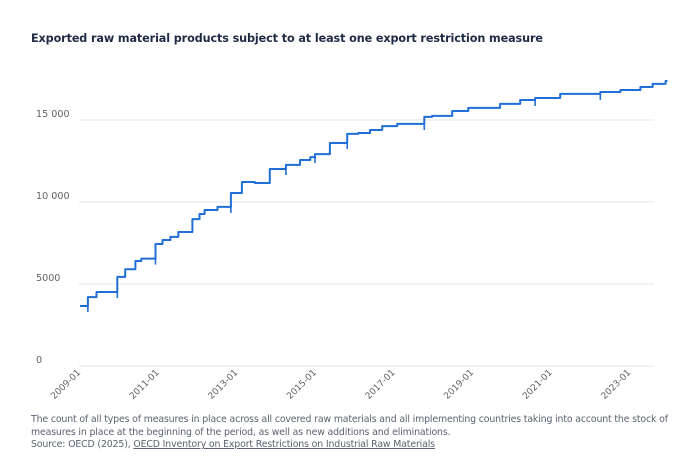  Describe the element at coordinates (48, 278) in the screenshot. I see `y-tick-label: 5000` at that location.